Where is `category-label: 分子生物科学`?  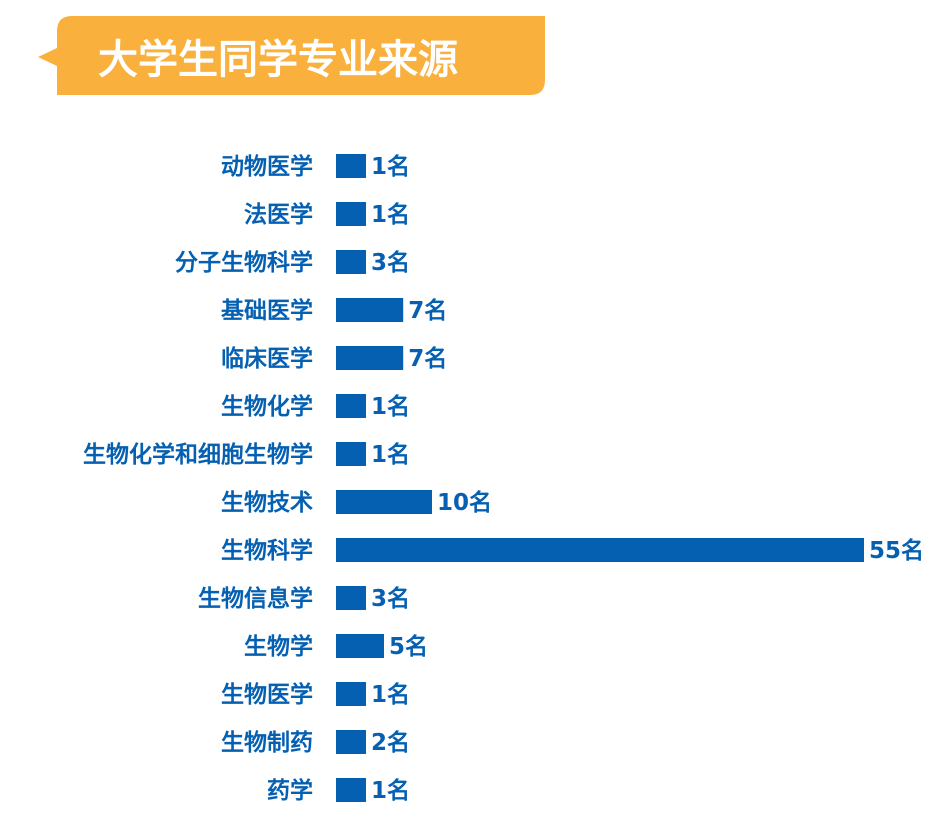
category-label: 分子生物科学 is located at coordinates (244, 262).